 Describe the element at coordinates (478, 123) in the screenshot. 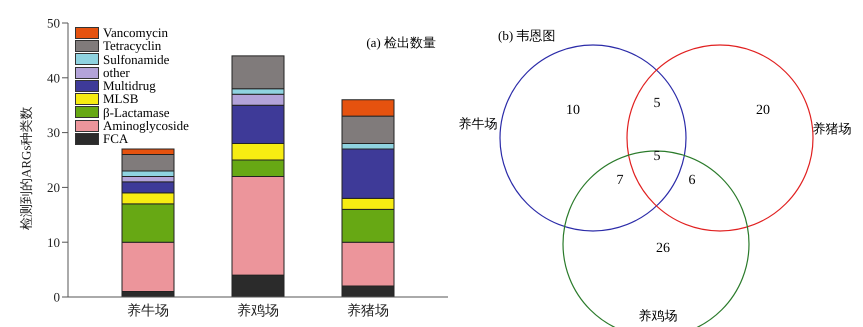

I see `text: 养牛场` at that location.